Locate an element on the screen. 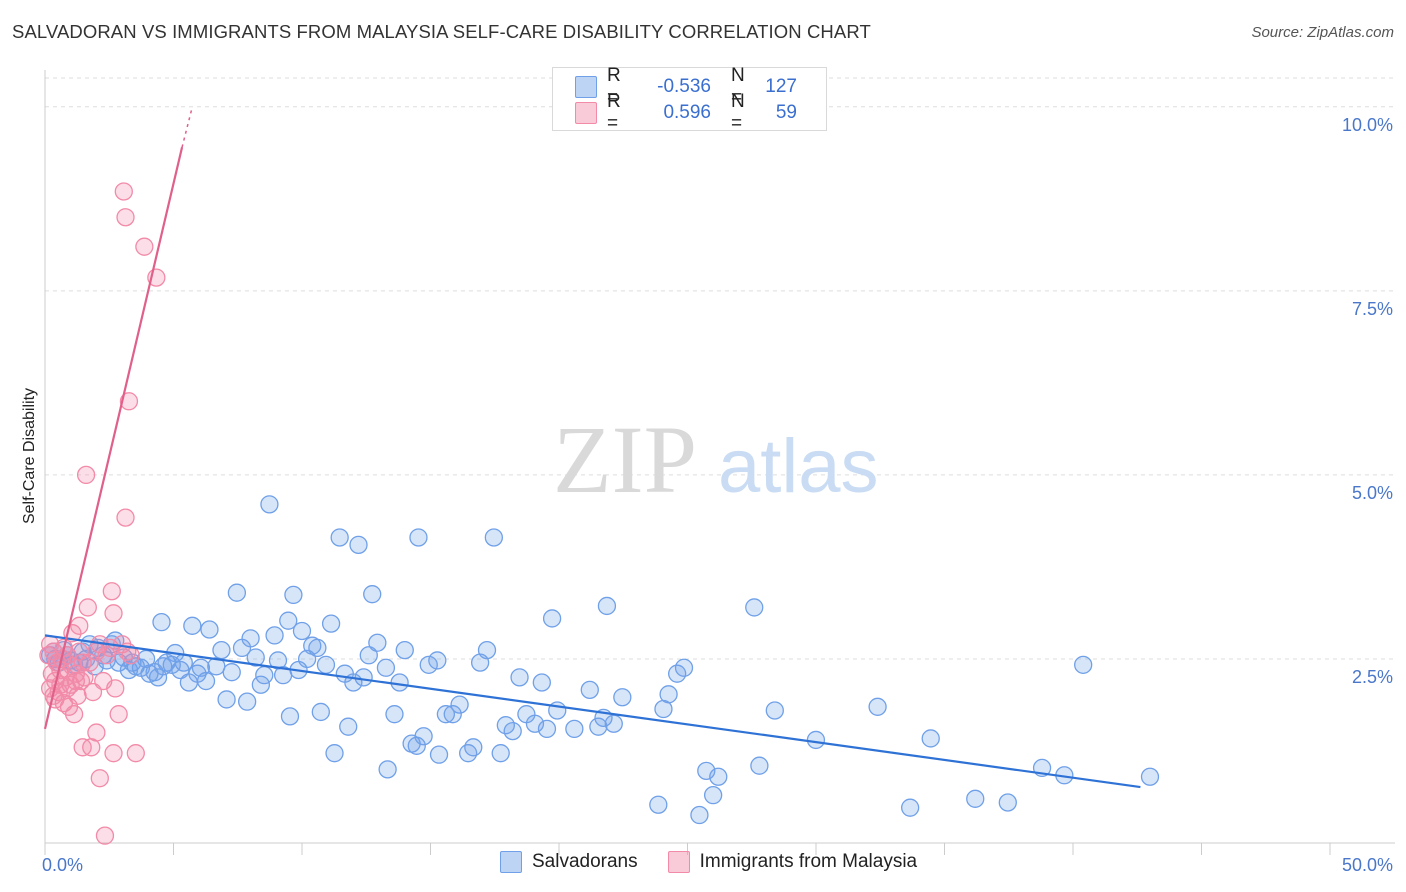 This screenshot has height=892, width=1406. y-tick-label: 10.0% is located at coordinates (1367, 125).